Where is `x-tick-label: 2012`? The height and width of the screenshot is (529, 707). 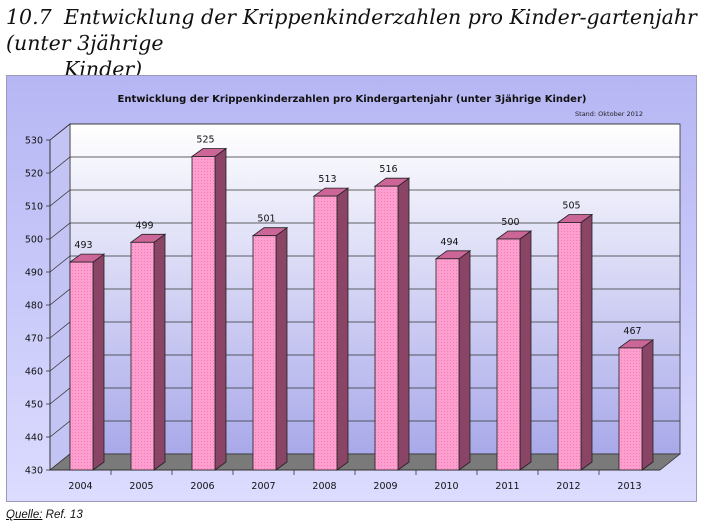
x-tick-label: 2012 is located at coordinates (568, 486).